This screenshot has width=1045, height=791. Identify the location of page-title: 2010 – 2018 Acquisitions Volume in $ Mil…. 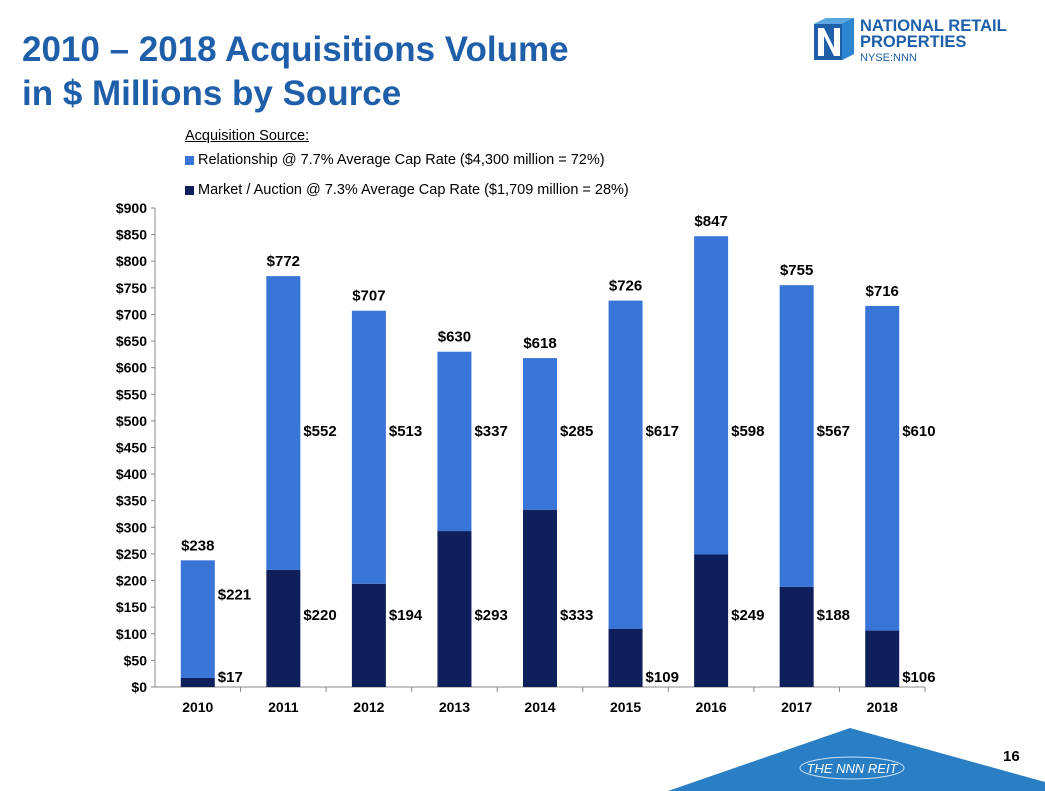
(295, 72).